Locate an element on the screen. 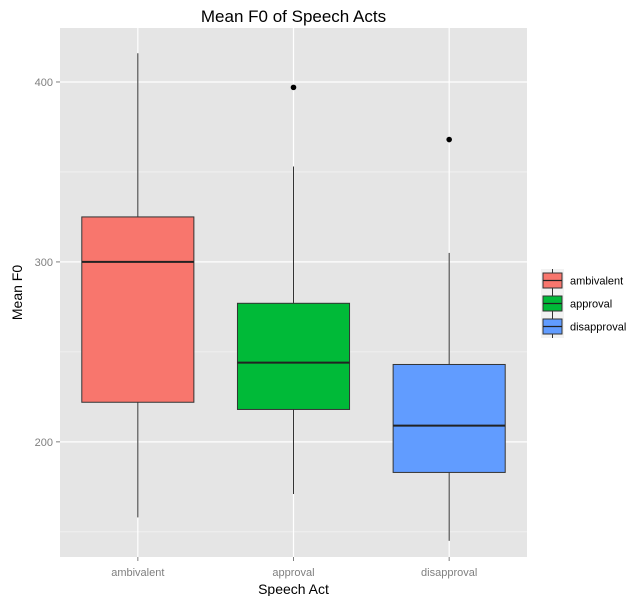 The width and height of the screenshot is (635, 596). x-tick-label: approval is located at coordinates (293, 573).